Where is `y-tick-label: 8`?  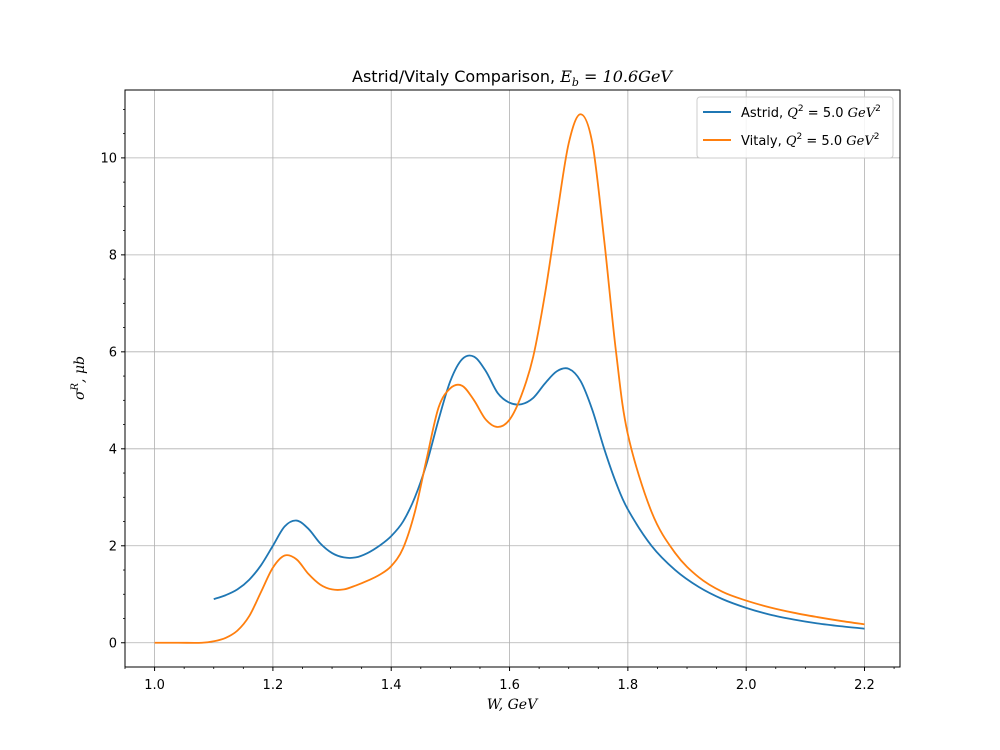 y-tick-label: 8 is located at coordinates (113, 255).